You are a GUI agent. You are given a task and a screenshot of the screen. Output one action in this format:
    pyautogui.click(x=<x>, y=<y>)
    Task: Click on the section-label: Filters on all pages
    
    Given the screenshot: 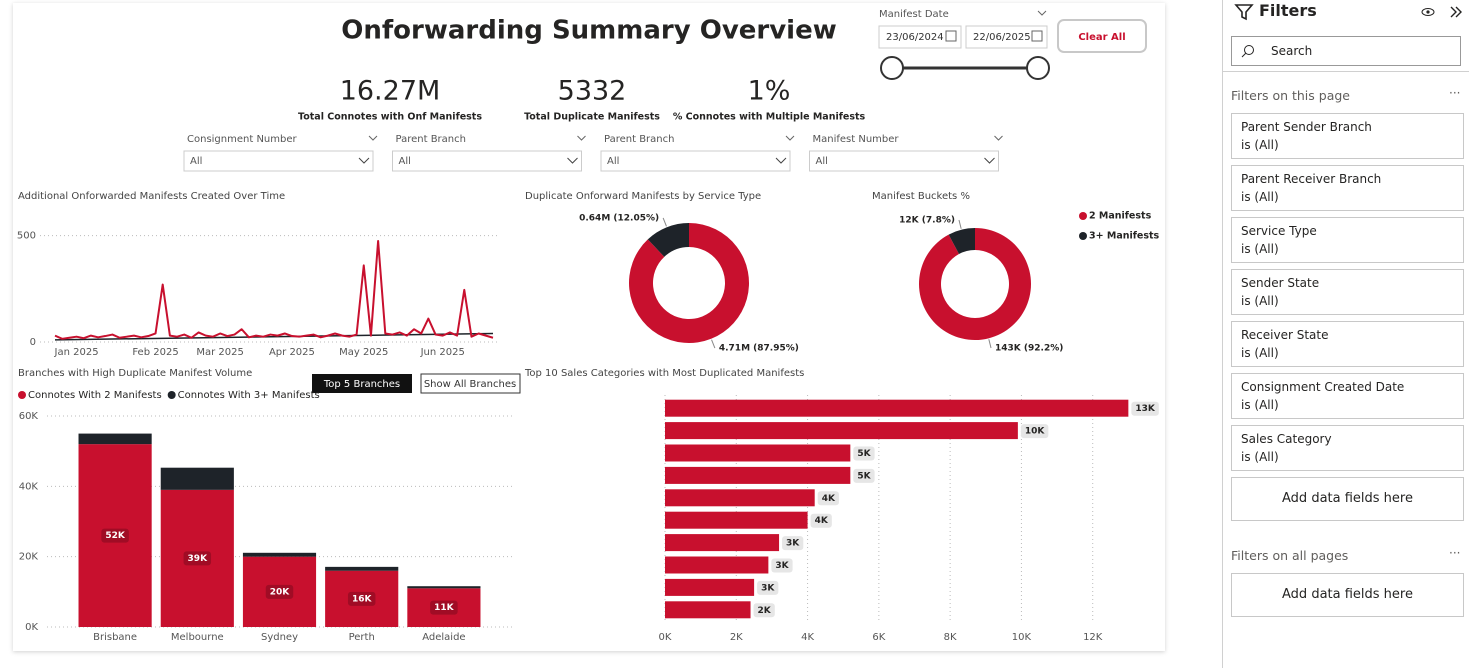 What is the action you would take?
    pyautogui.click(x=1290, y=555)
    